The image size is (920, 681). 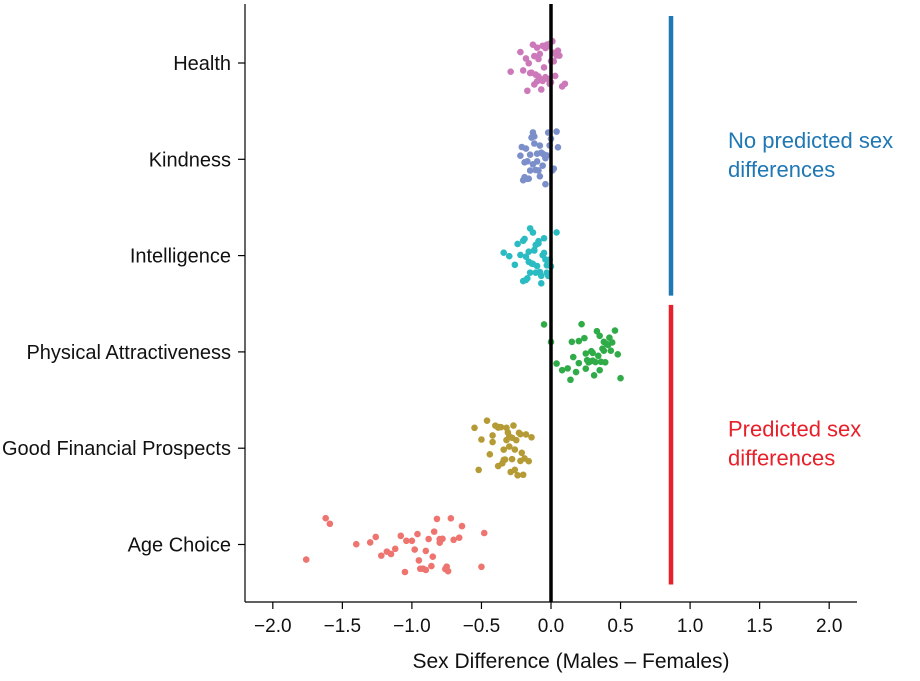 What do you see at coordinates (190, 160) in the screenshot?
I see `y-tick-label: Kindness` at bounding box center [190, 160].